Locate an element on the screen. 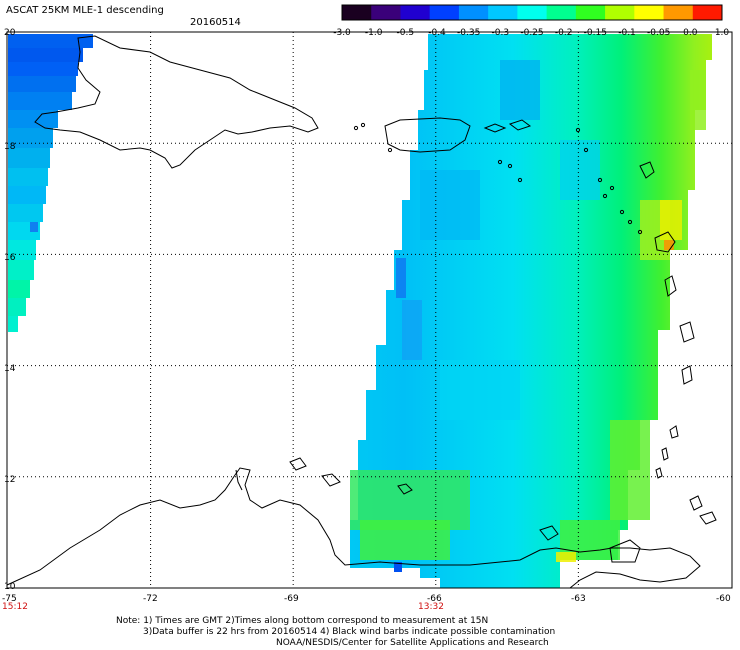 This screenshot has width=740, height=650. lat-label-18: 18 is located at coordinates (10, 147).